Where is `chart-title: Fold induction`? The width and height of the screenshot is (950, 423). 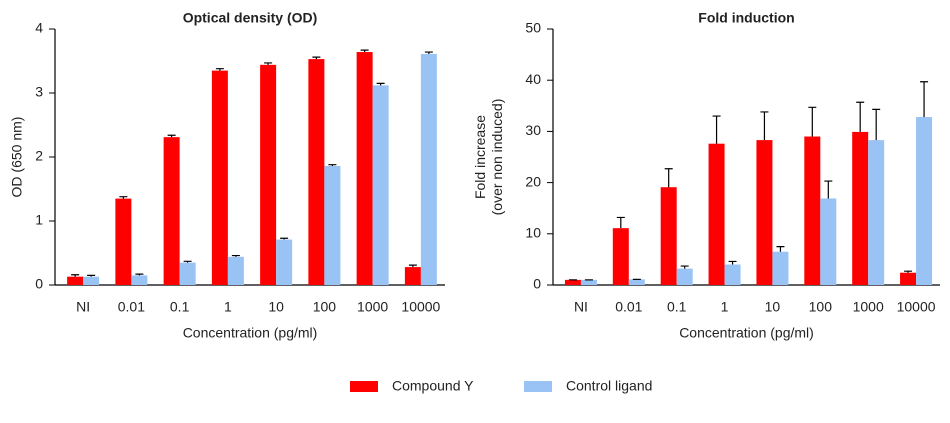 chart-title: Fold induction is located at coordinates (746, 18).